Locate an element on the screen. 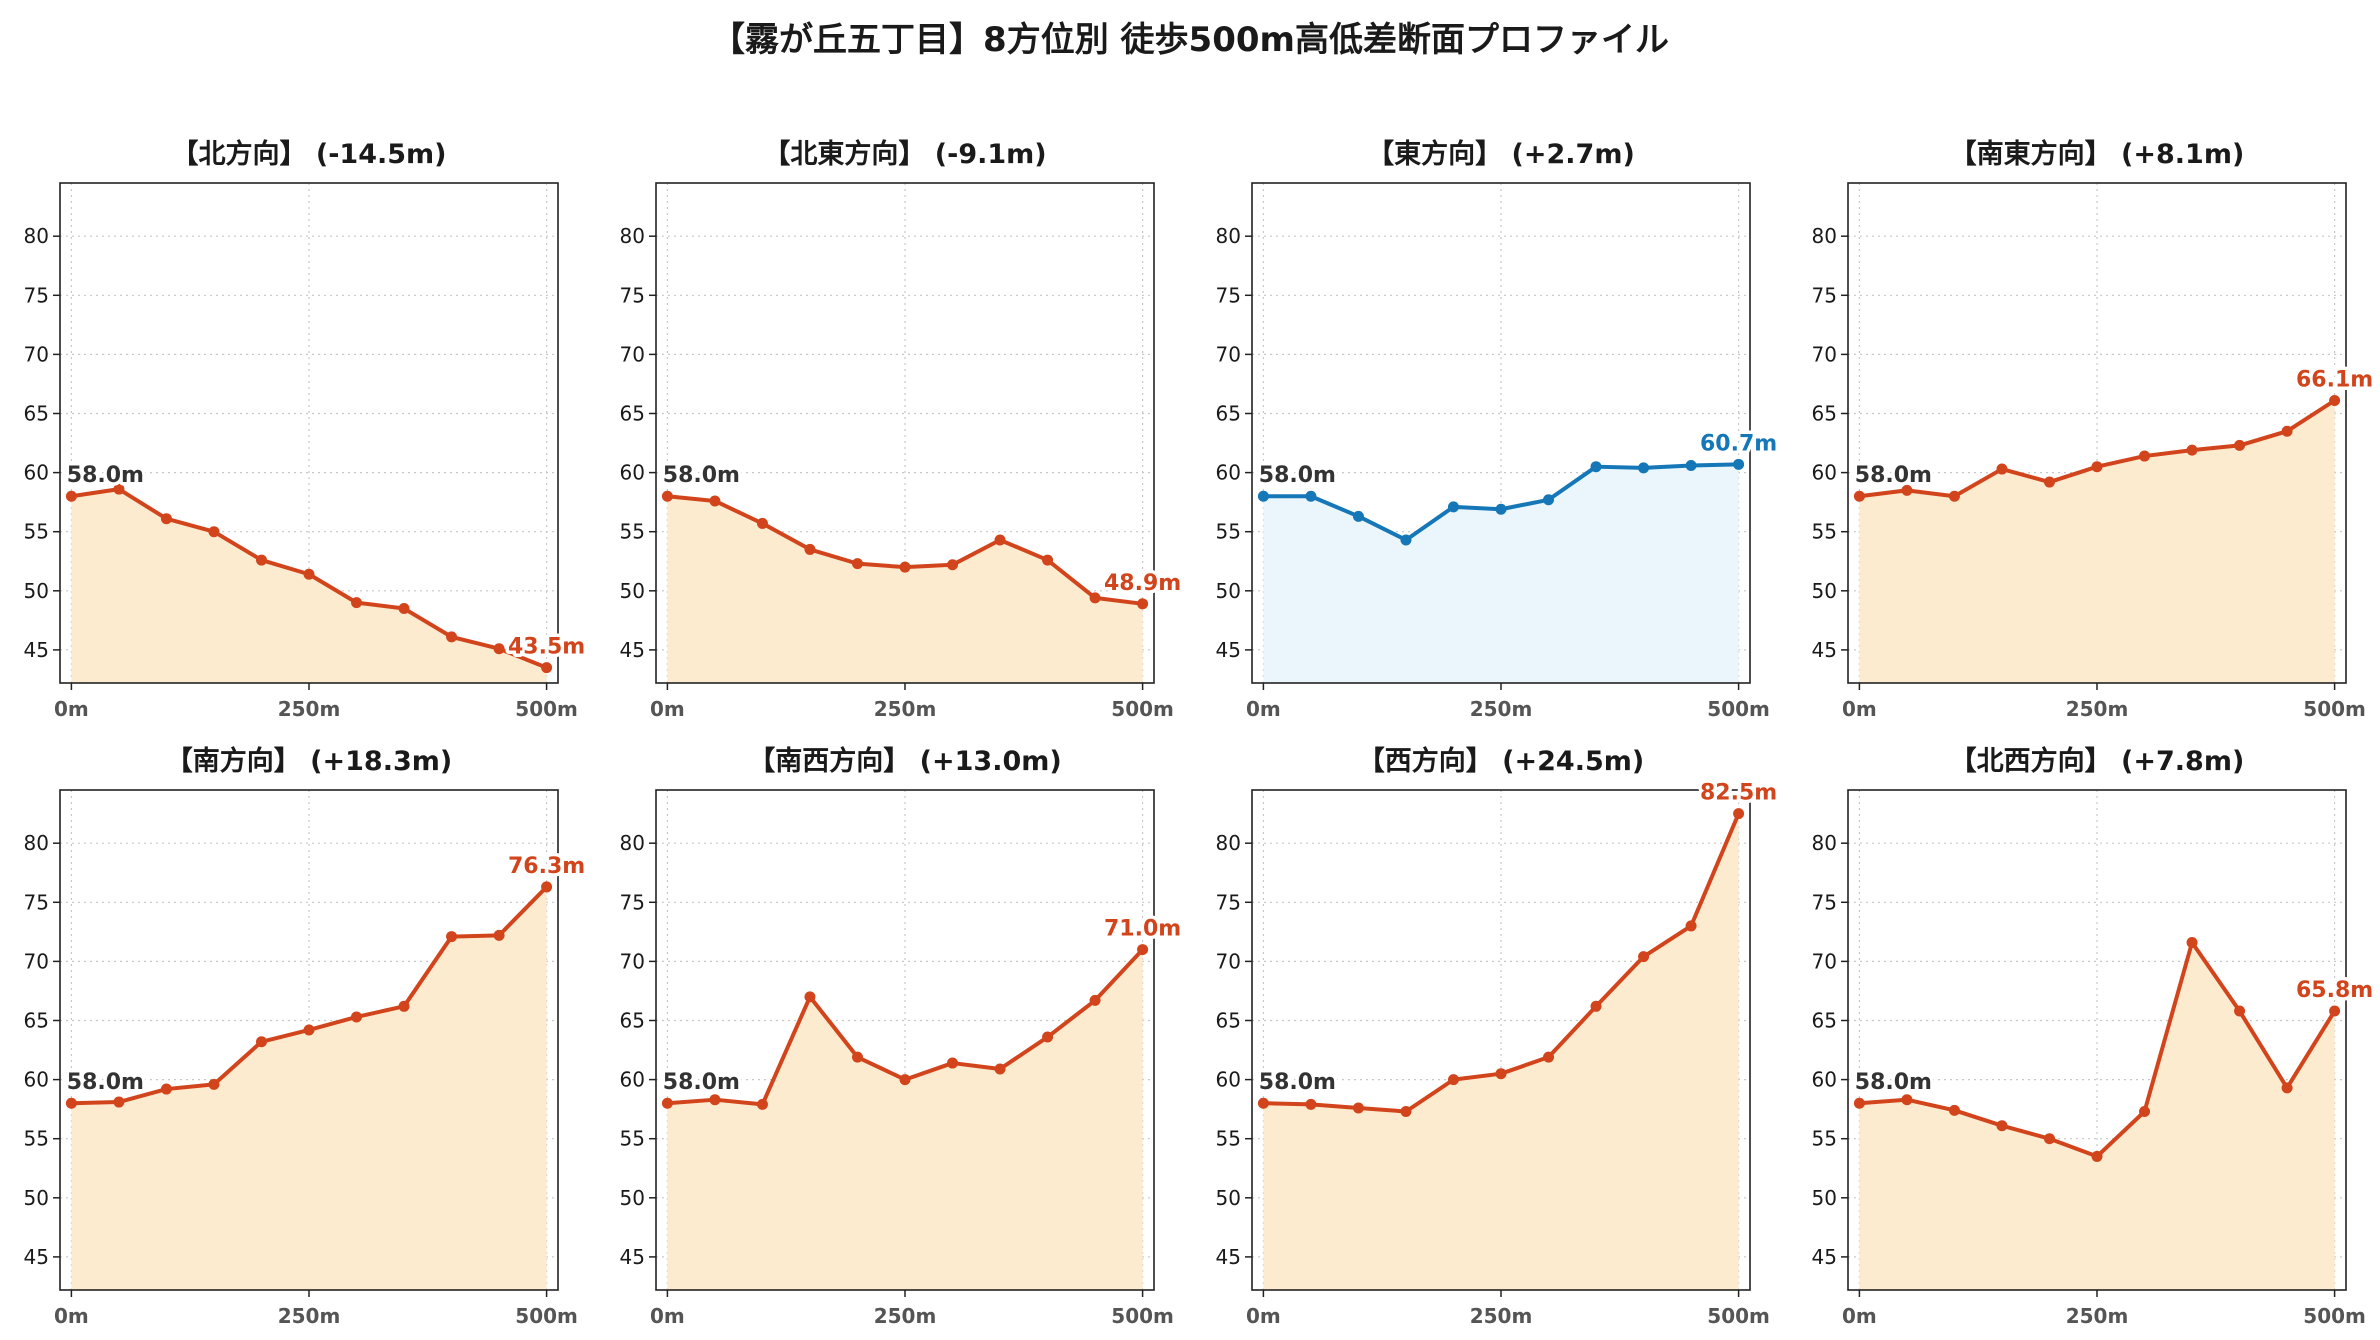 This screenshot has width=2380, height=1340. subplot-title: 【東方向】 (+2.7m) is located at coordinates (1501, 154).